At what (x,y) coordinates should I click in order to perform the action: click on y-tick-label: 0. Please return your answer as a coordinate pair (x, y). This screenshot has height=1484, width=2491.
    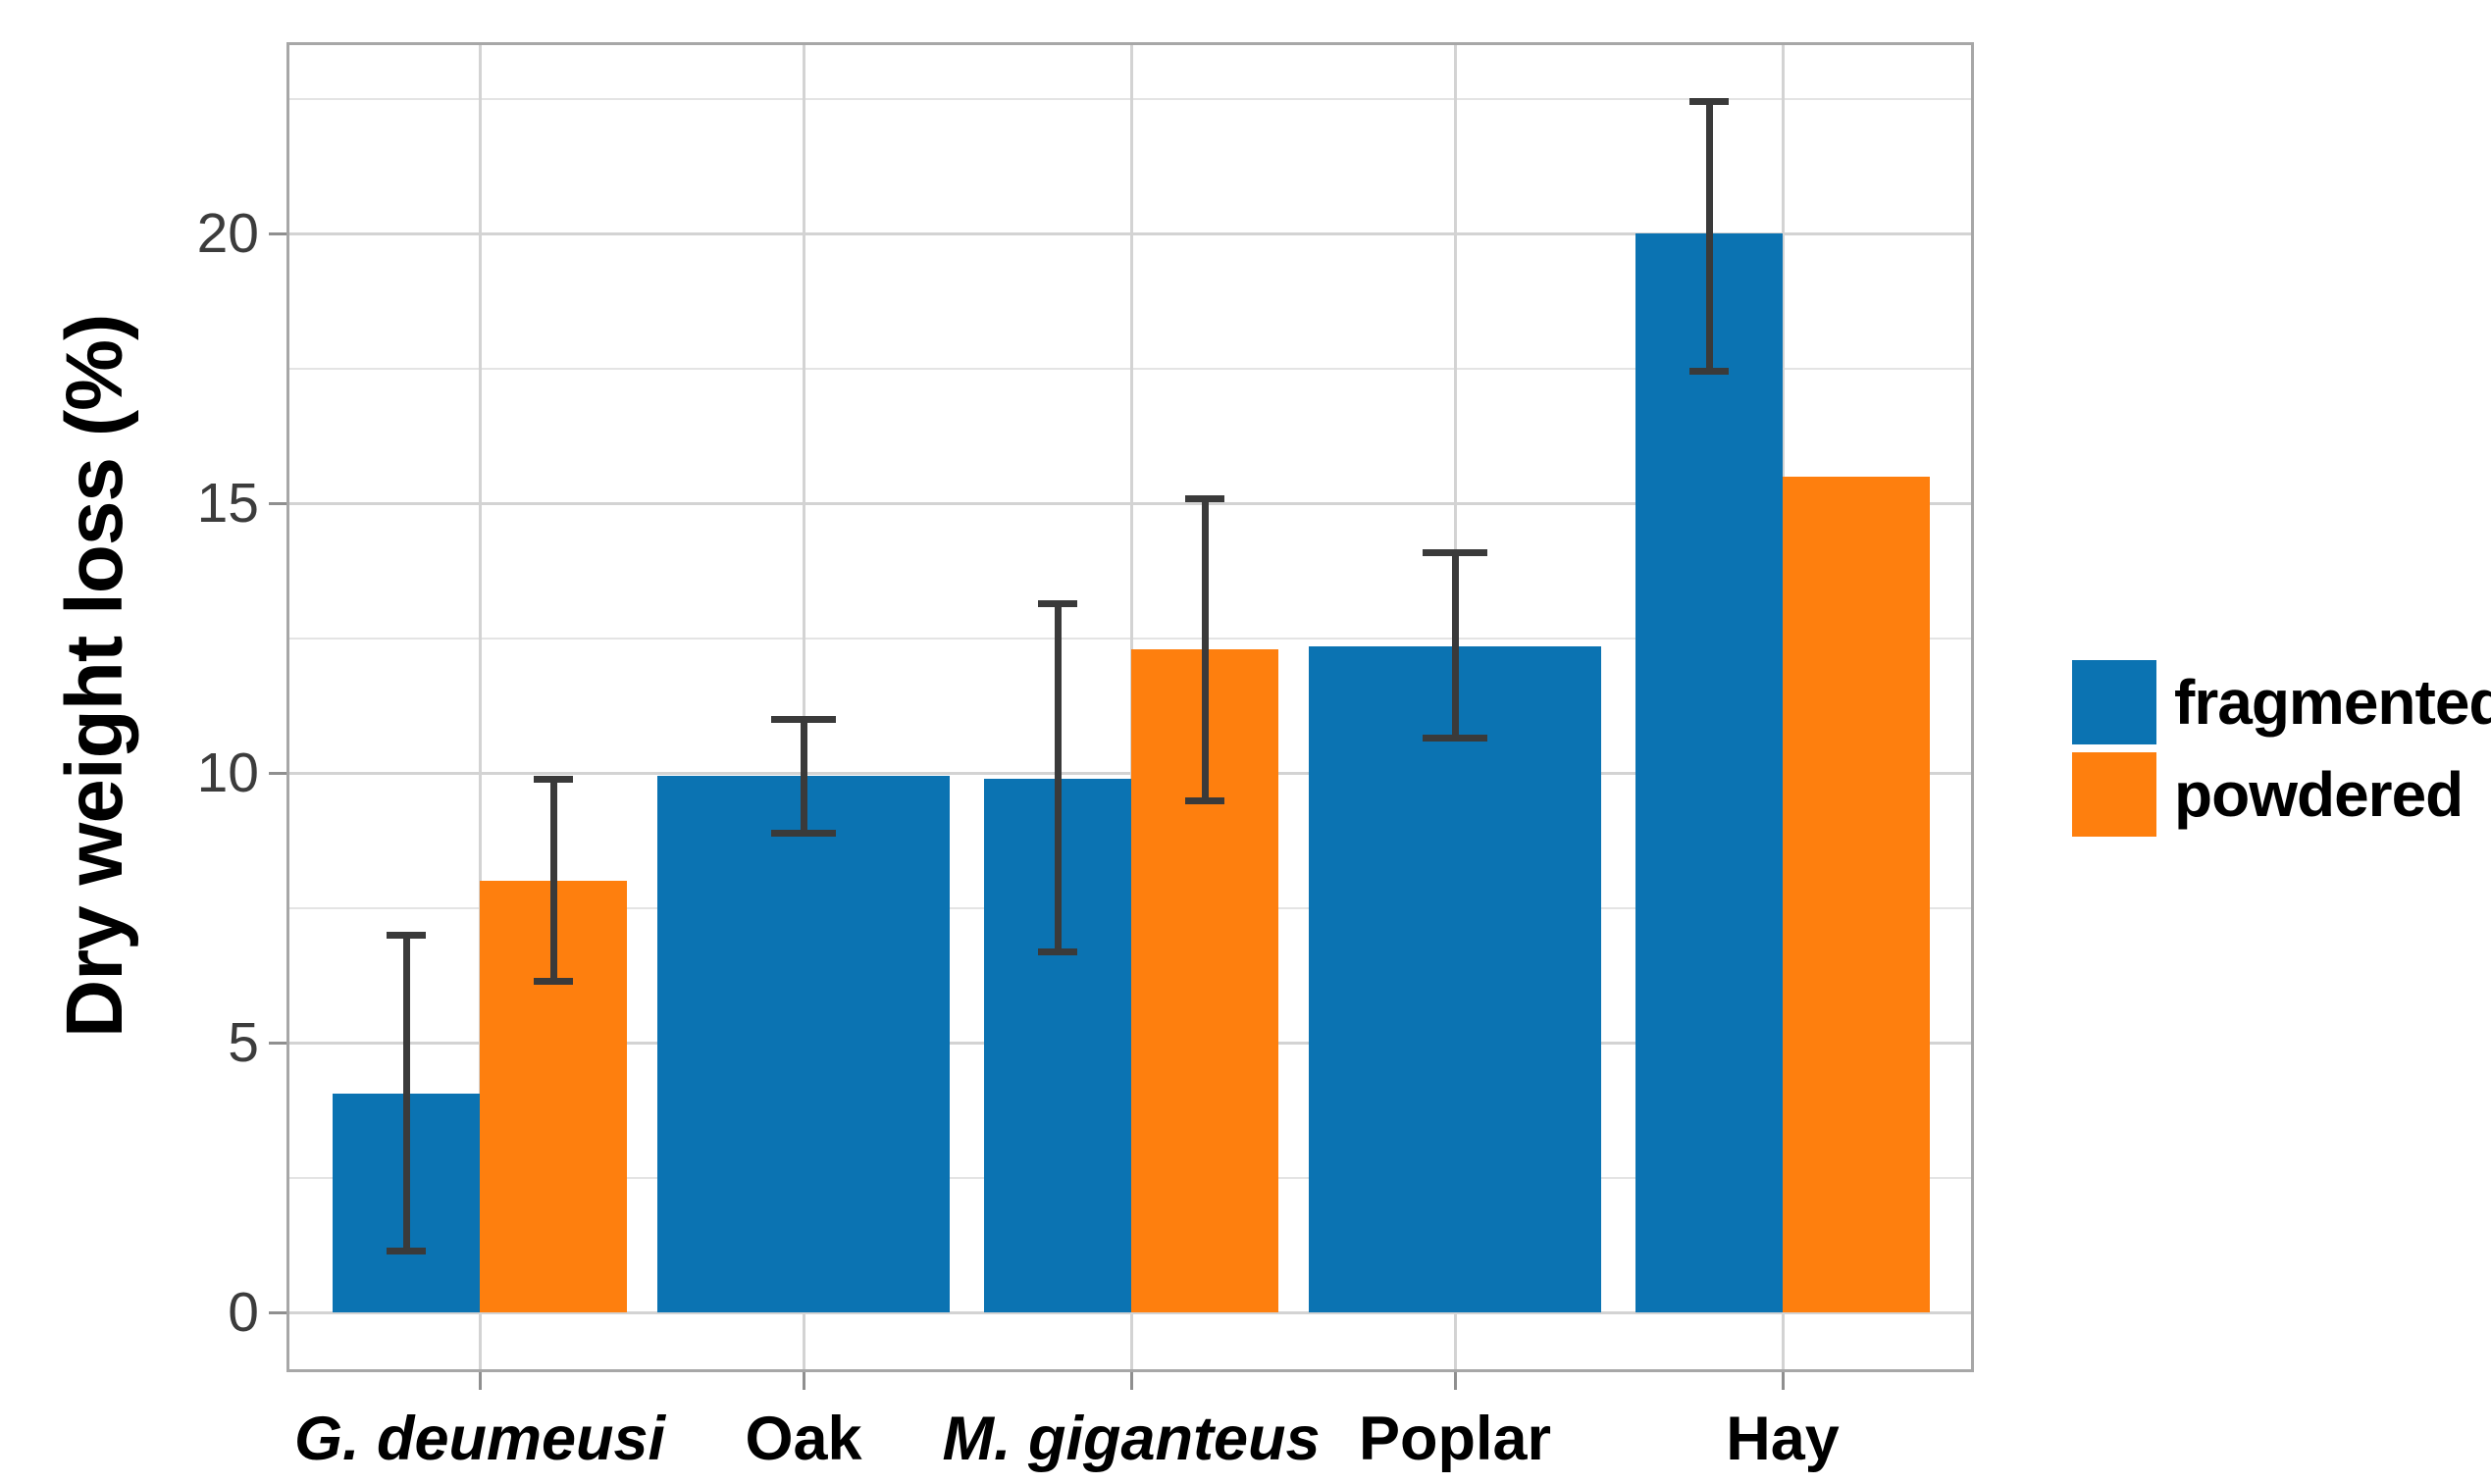
    Looking at the image, I should click on (244, 1313).